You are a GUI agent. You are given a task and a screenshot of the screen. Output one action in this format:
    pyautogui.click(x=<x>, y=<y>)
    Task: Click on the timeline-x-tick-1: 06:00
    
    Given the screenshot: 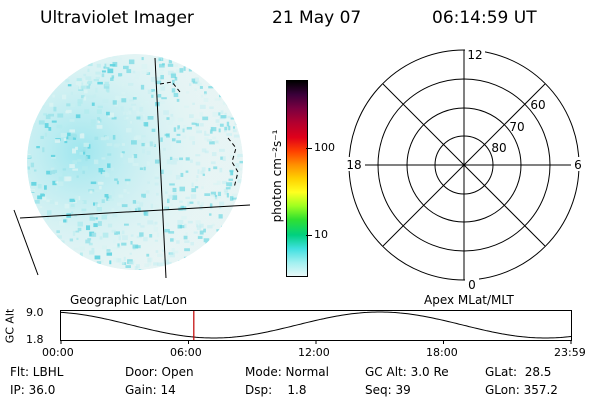 What is the action you would take?
    pyautogui.click(x=186, y=352)
    